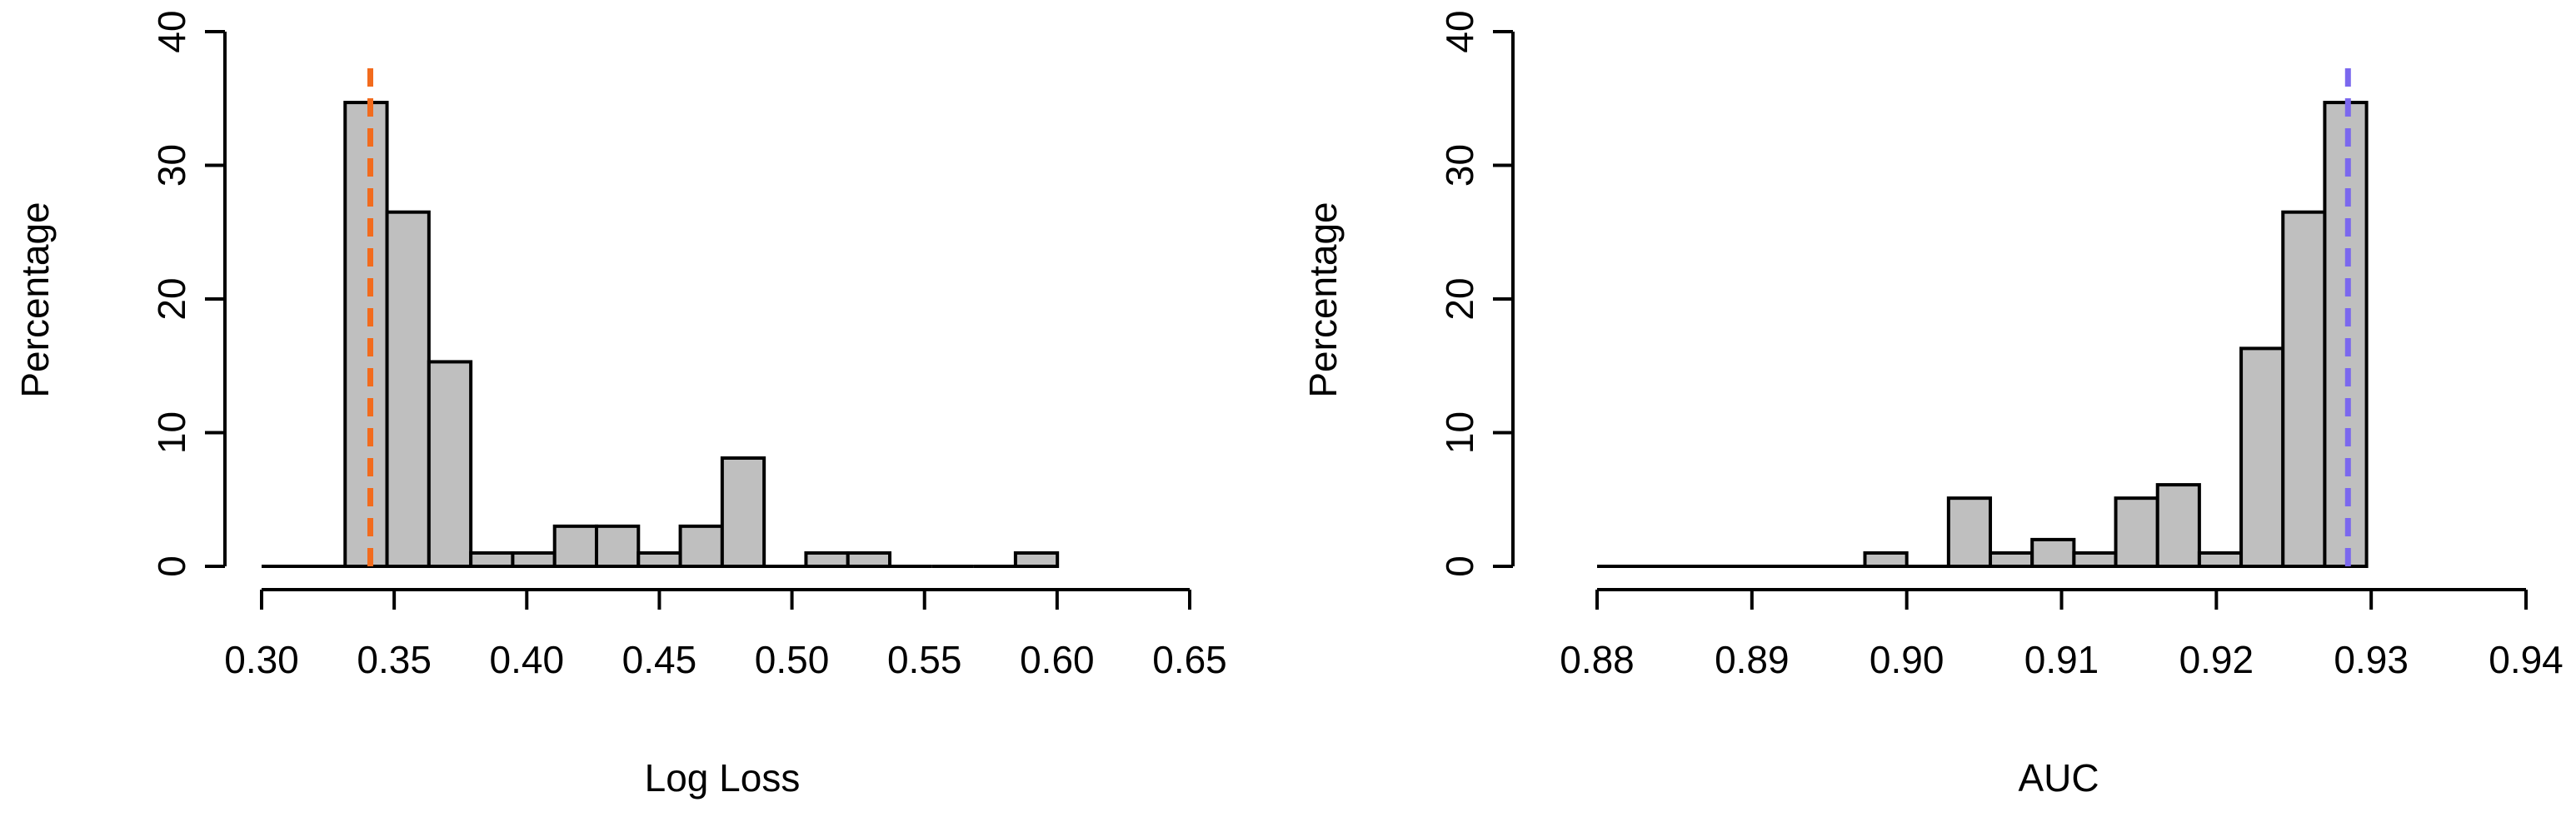  What do you see at coordinates (2058, 778) in the screenshot?
I see `x-axis-title: AUC` at bounding box center [2058, 778].